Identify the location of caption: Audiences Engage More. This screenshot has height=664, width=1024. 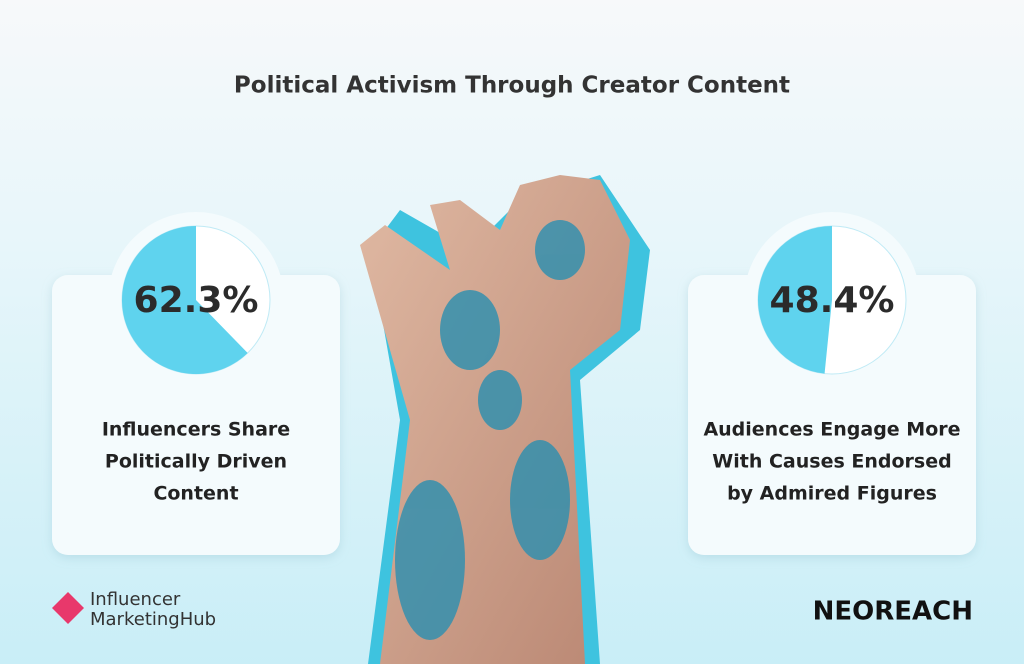
(831, 430).